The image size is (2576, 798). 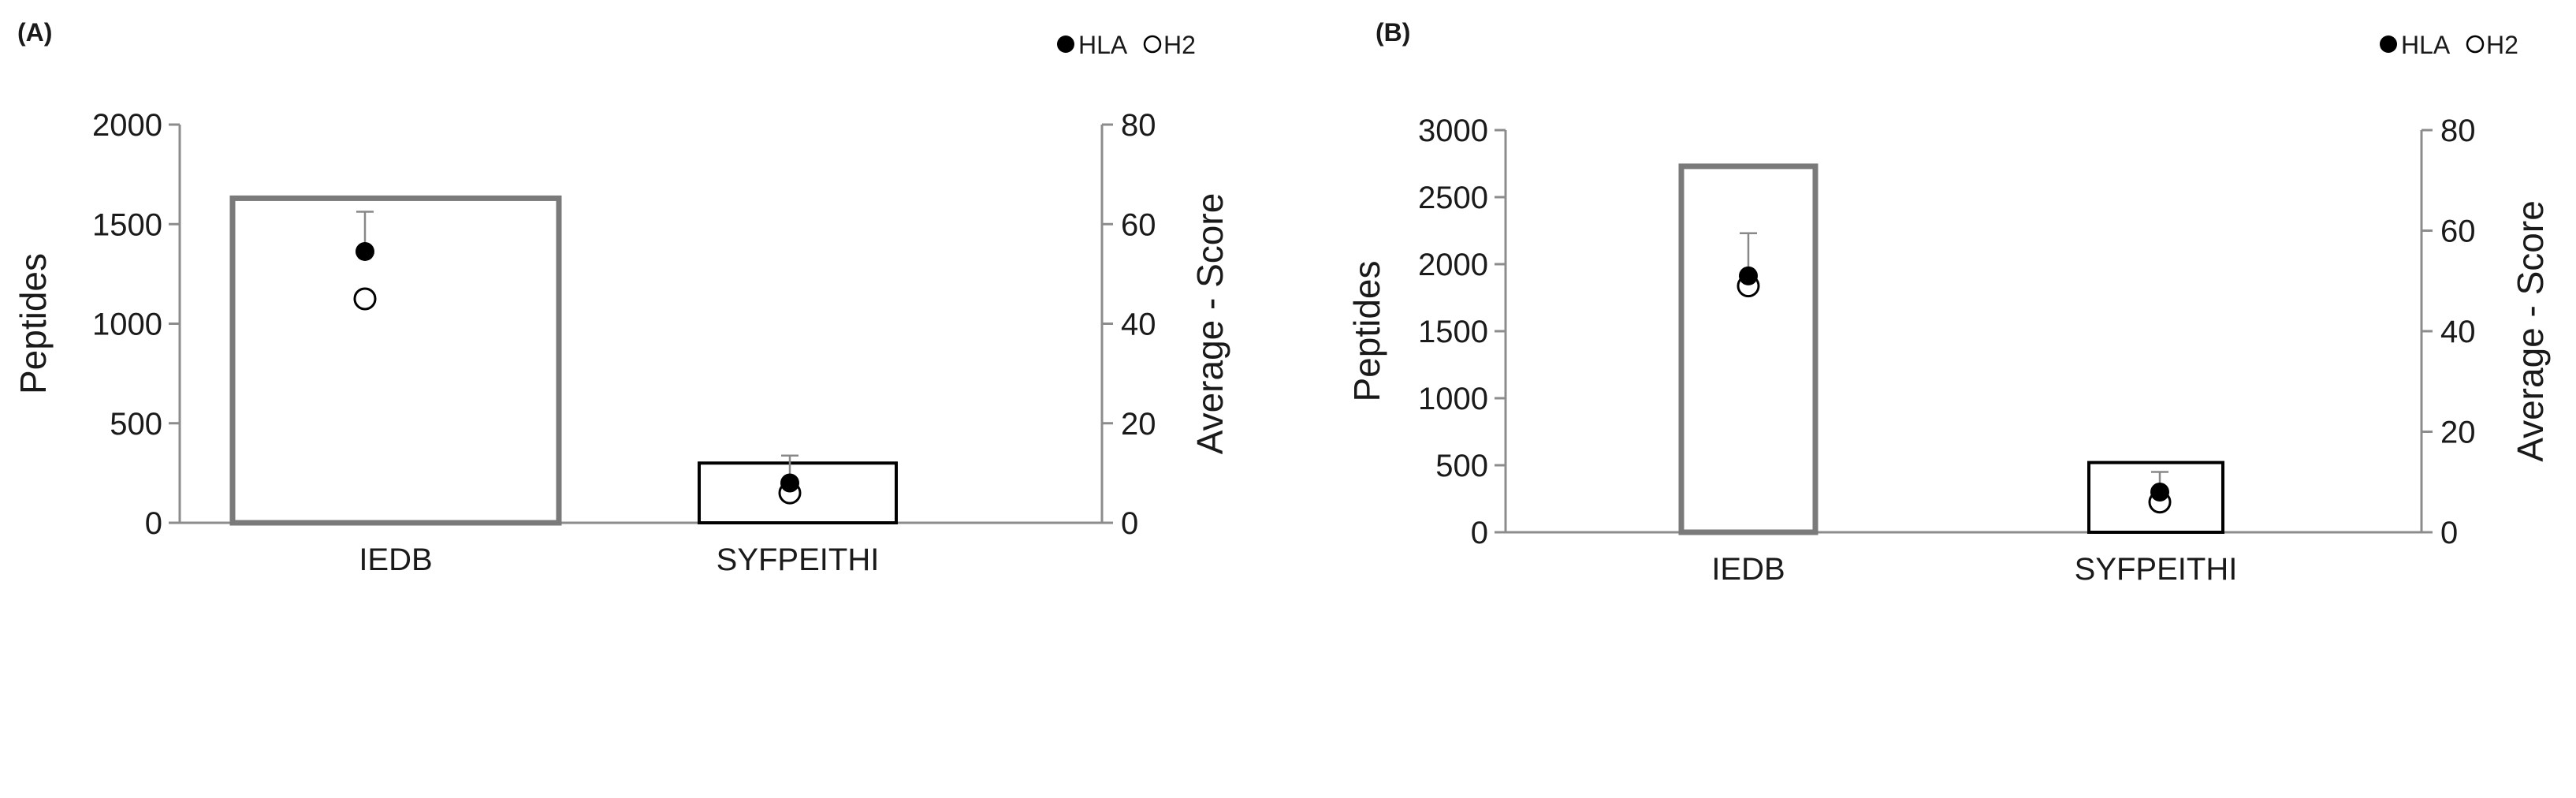 What do you see at coordinates (34, 32) in the screenshot?
I see `panel-label: (A)` at bounding box center [34, 32].